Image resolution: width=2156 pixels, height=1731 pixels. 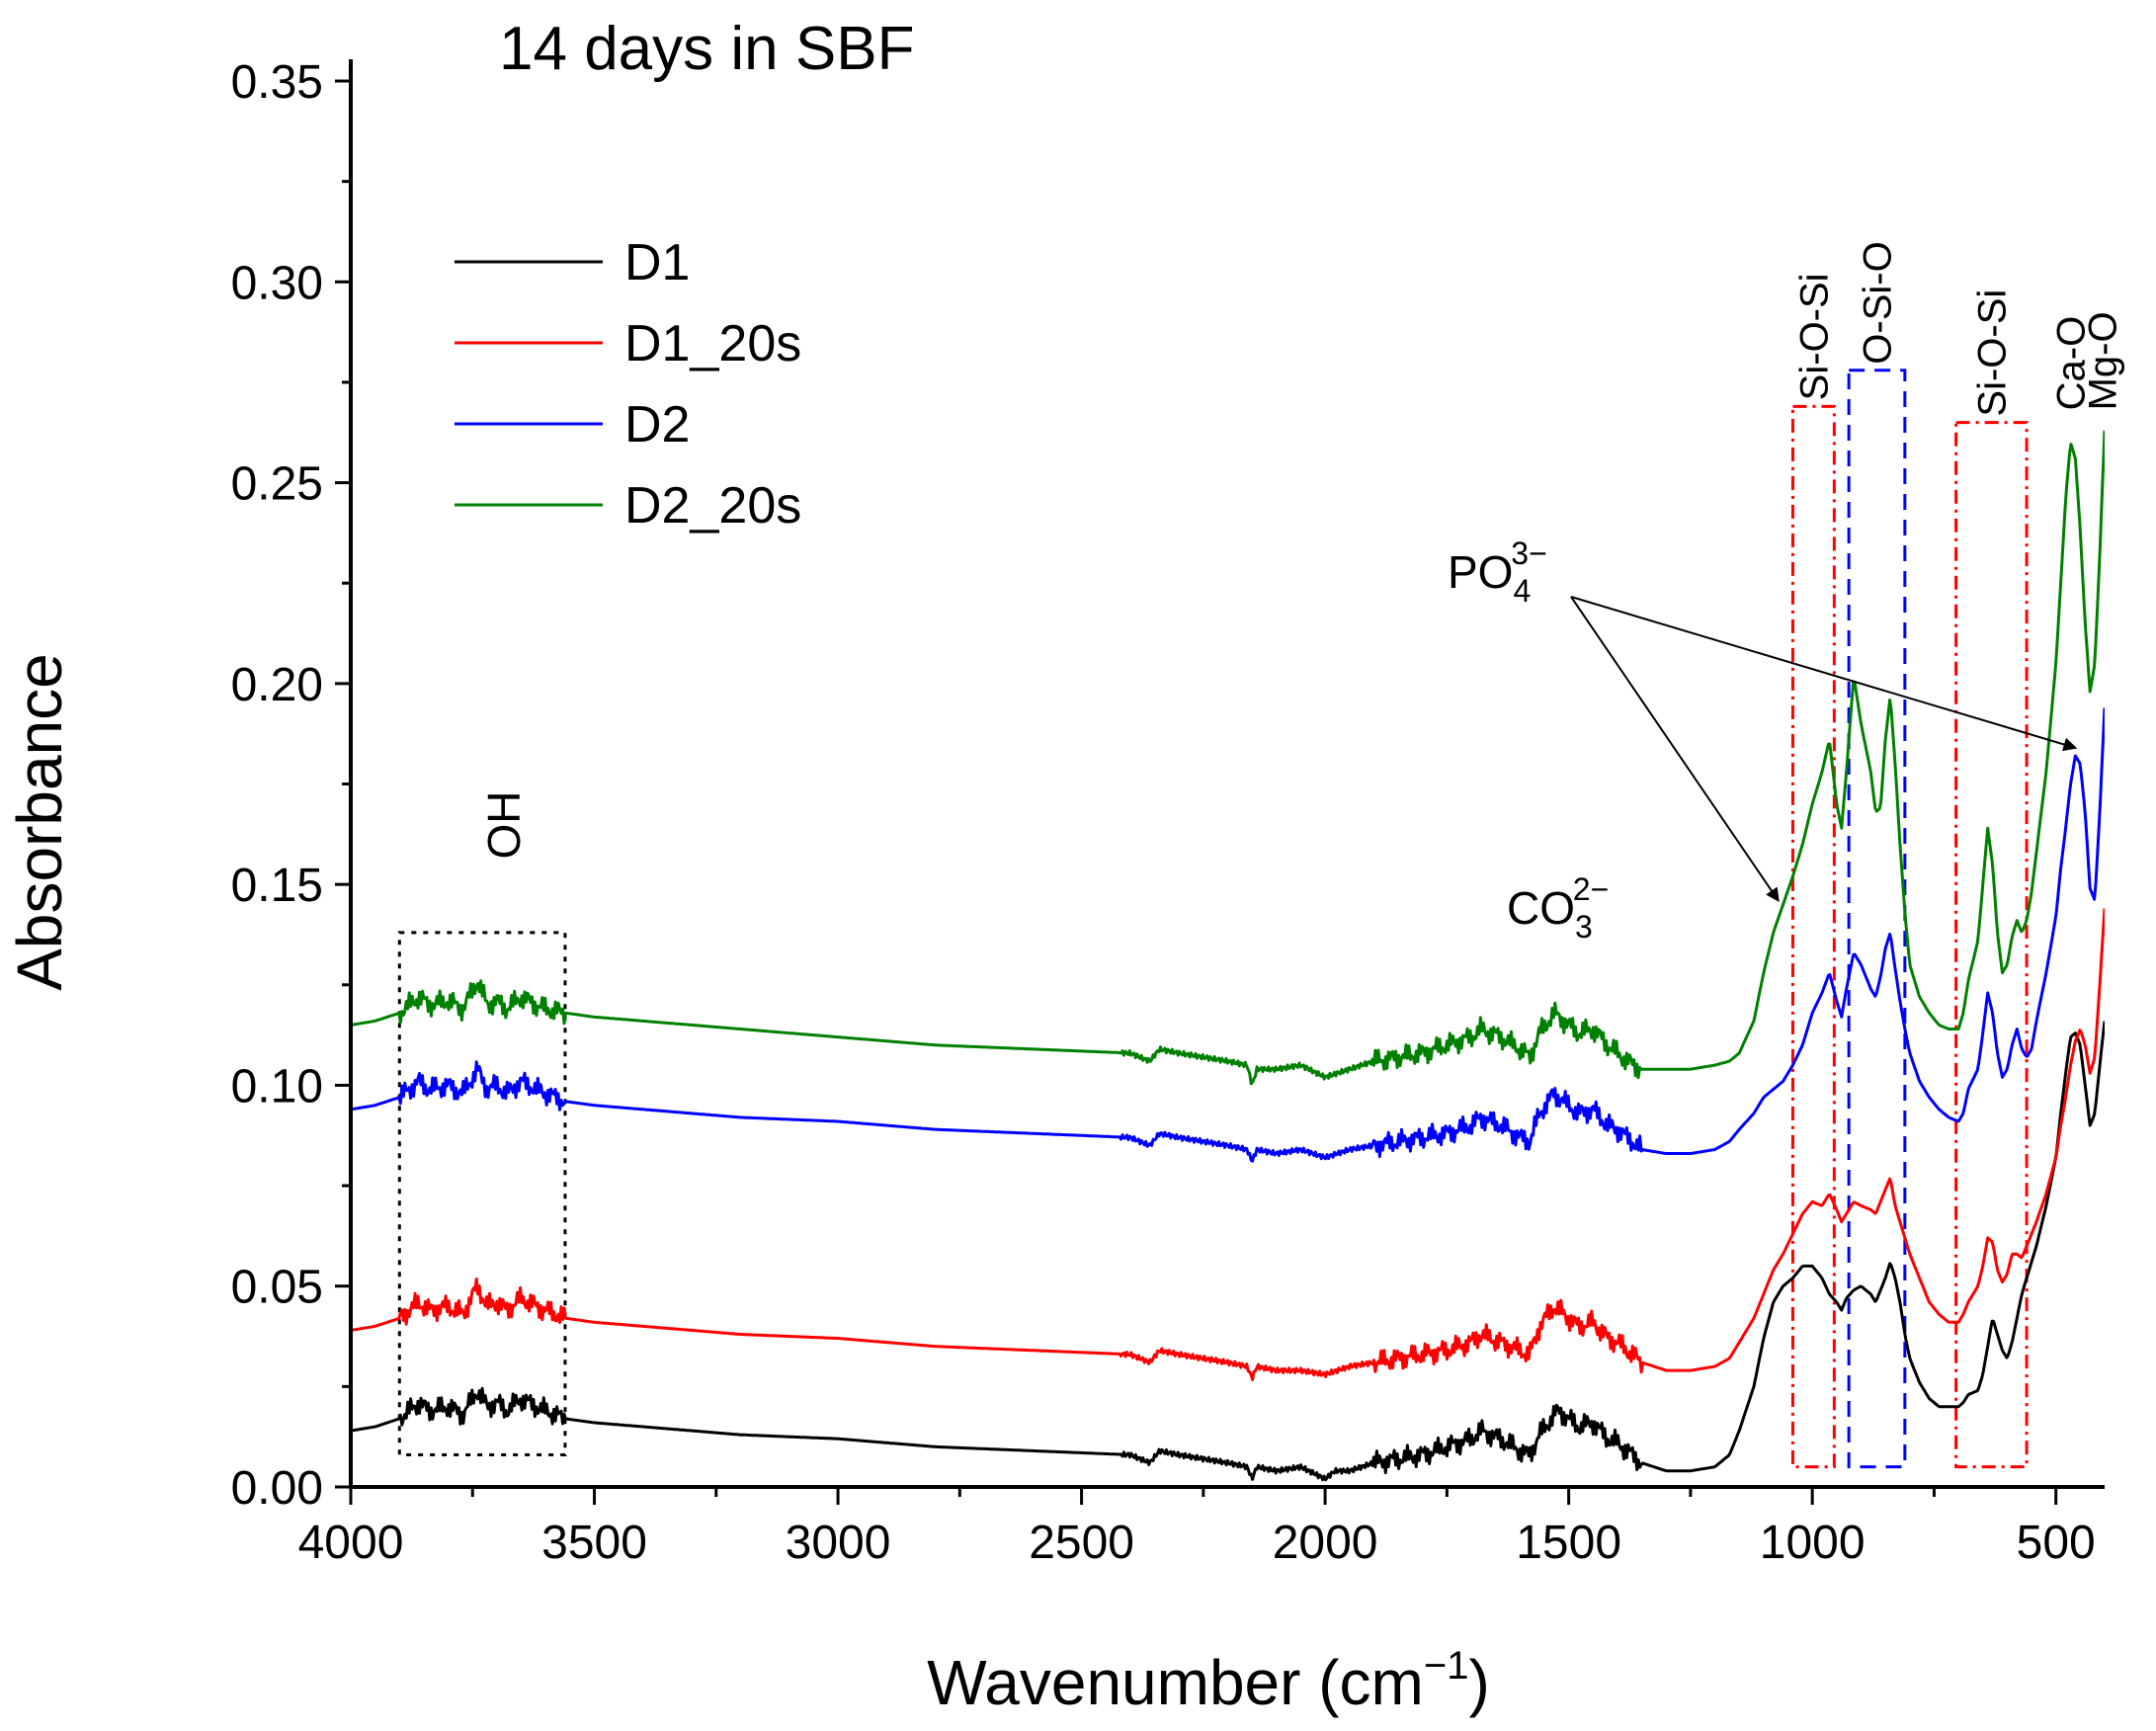 I want to click on y-tick-label: 0.10, so click(x=277, y=1086).